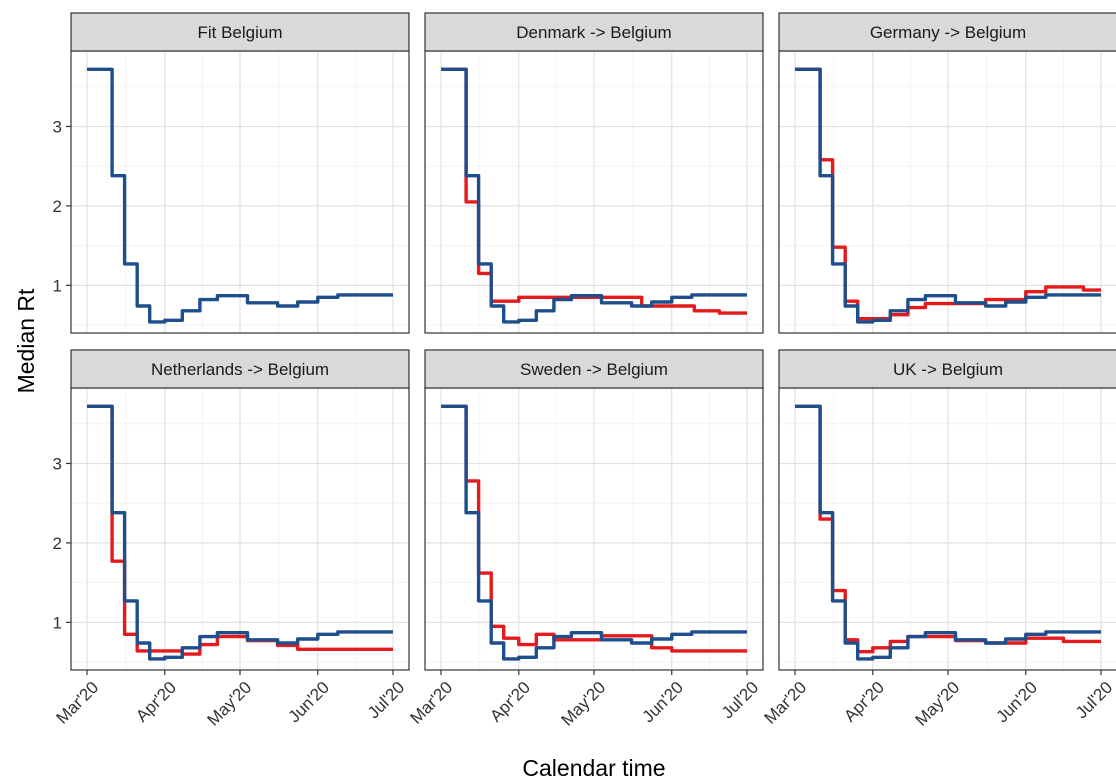 This screenshot has width=1116, height=782. Describe the element at coordinates (26, 340) in the screenshot. I see `y-axis-title: Median Rt` at that location.